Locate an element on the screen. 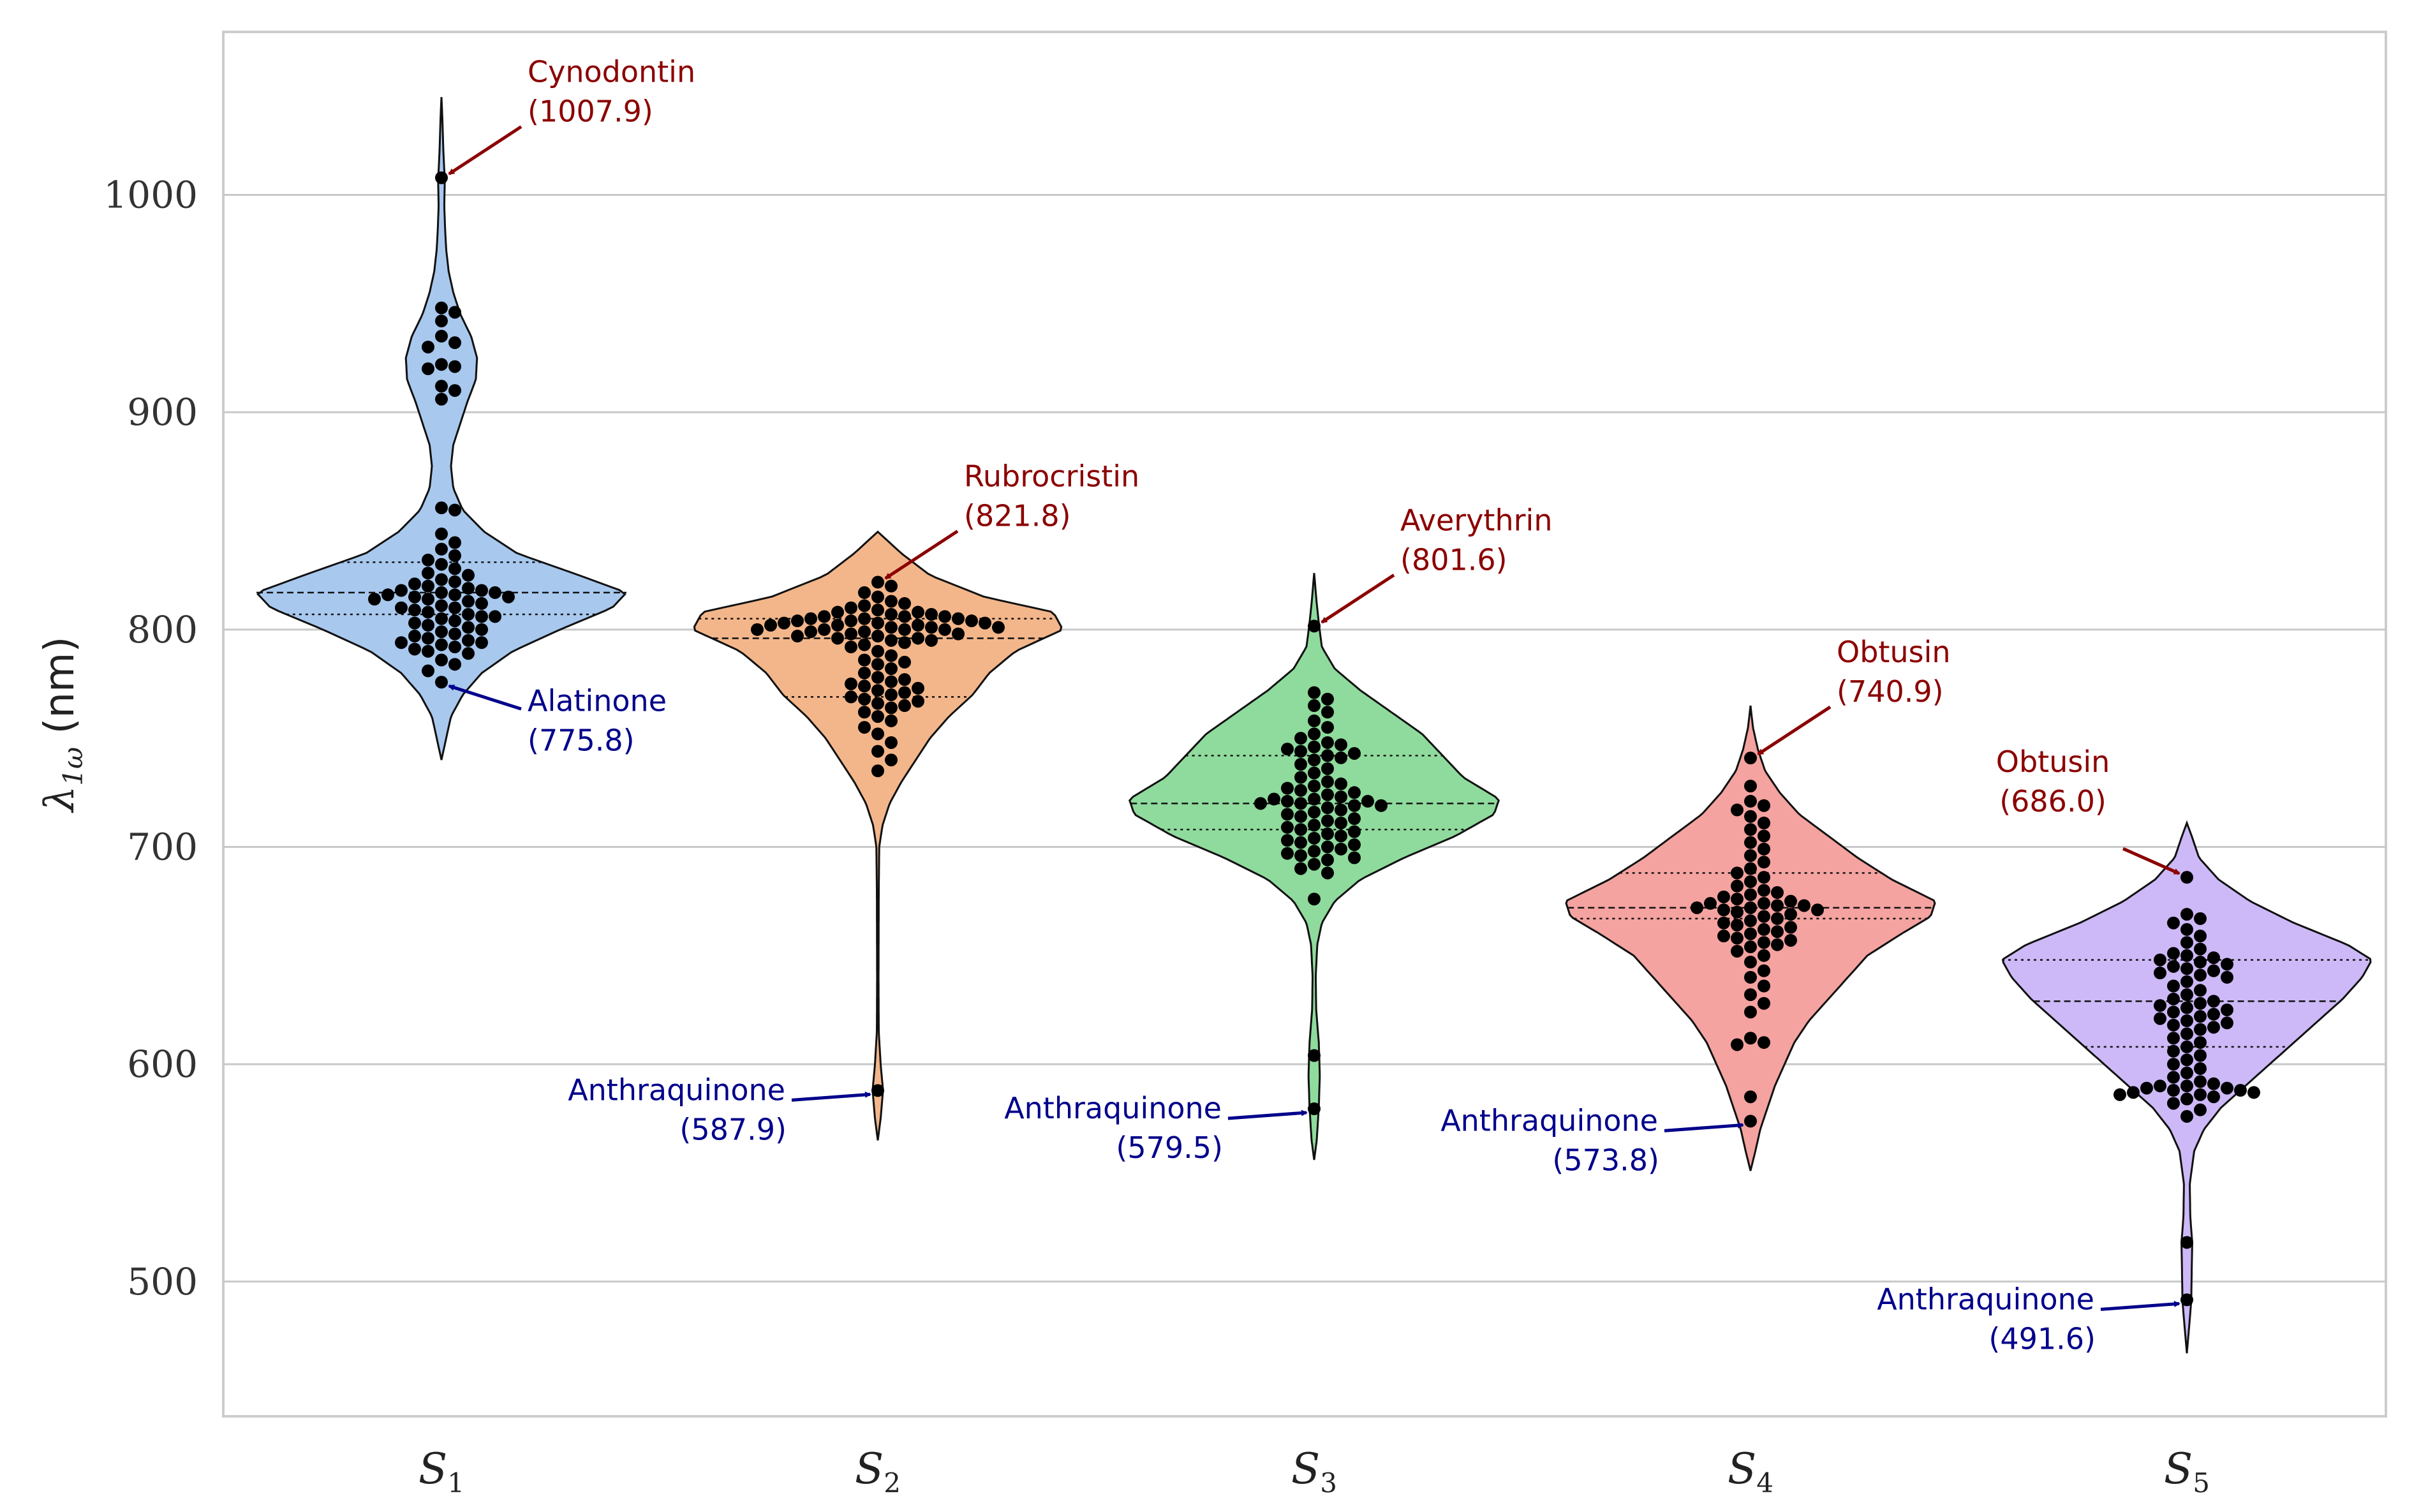  annotation-value: (775.8) is located at coordinates (581, 740).